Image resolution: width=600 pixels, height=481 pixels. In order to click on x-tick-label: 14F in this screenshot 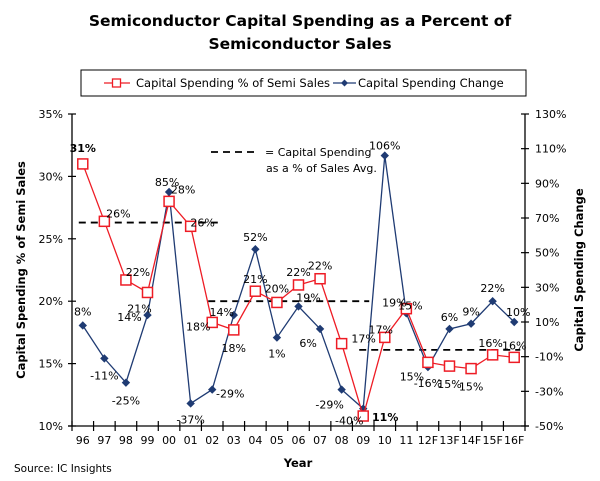, I will do `click(471, 440)`.